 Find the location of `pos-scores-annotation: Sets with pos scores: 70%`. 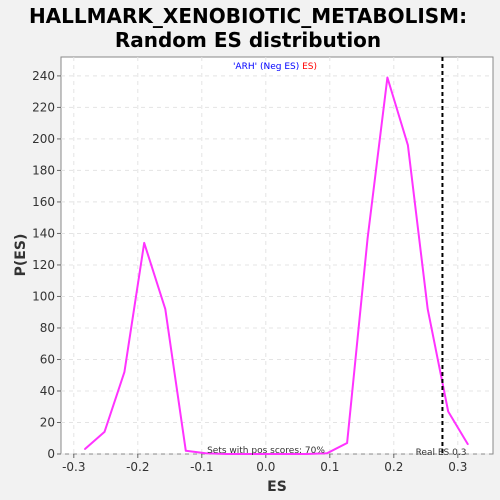

pos-scores-annotation: Sets with pos scores: 70% is located at coordinates (266, 451).